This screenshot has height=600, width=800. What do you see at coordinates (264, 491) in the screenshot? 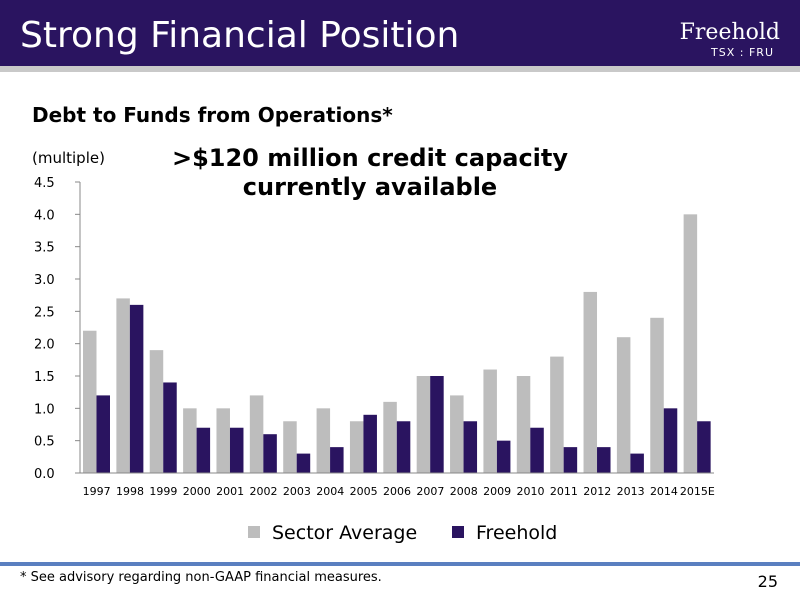
I see `x-tick-label: 2002` at bounding box center [264, 491].